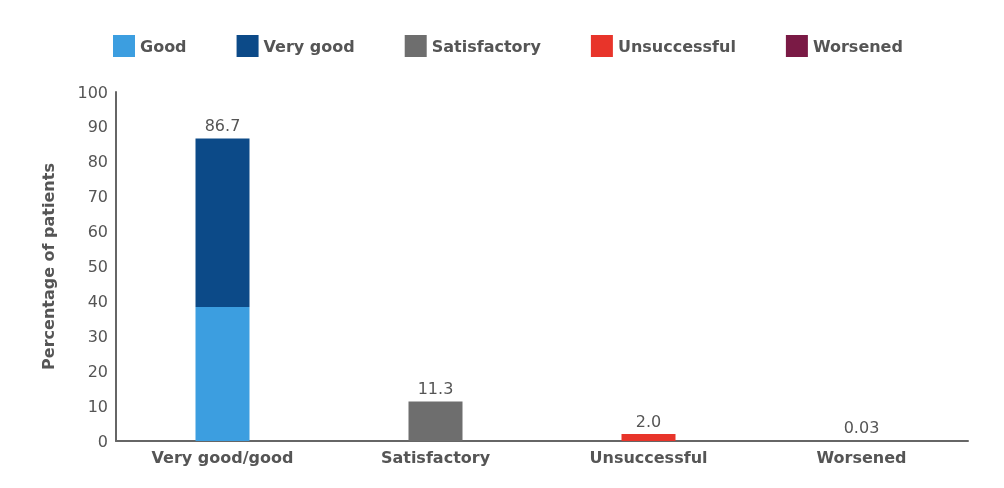  I want to click on y-tick-label: 20, so click(97, 371).